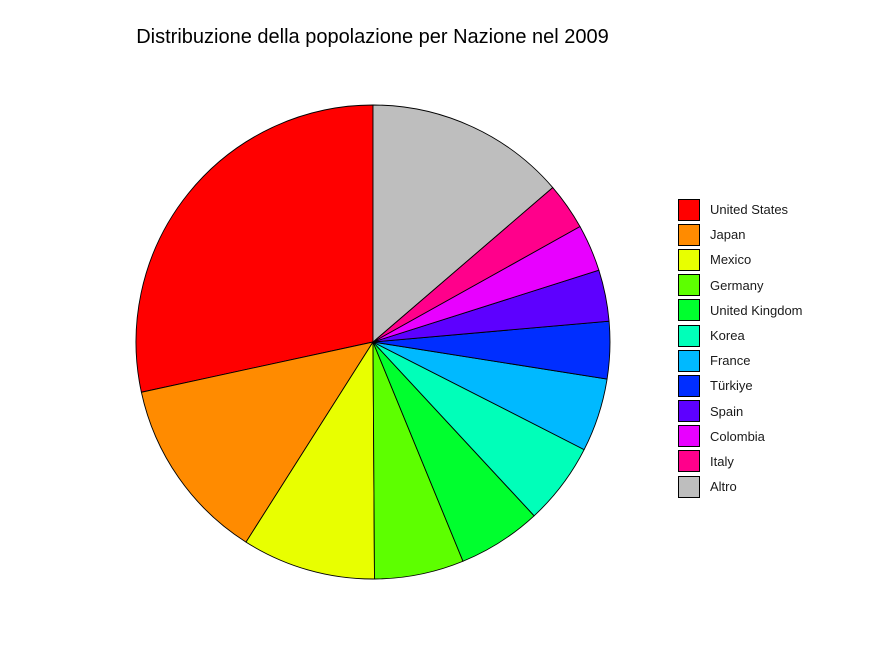  I want to click on legend-label-korea: Korea, so click(727, 336).